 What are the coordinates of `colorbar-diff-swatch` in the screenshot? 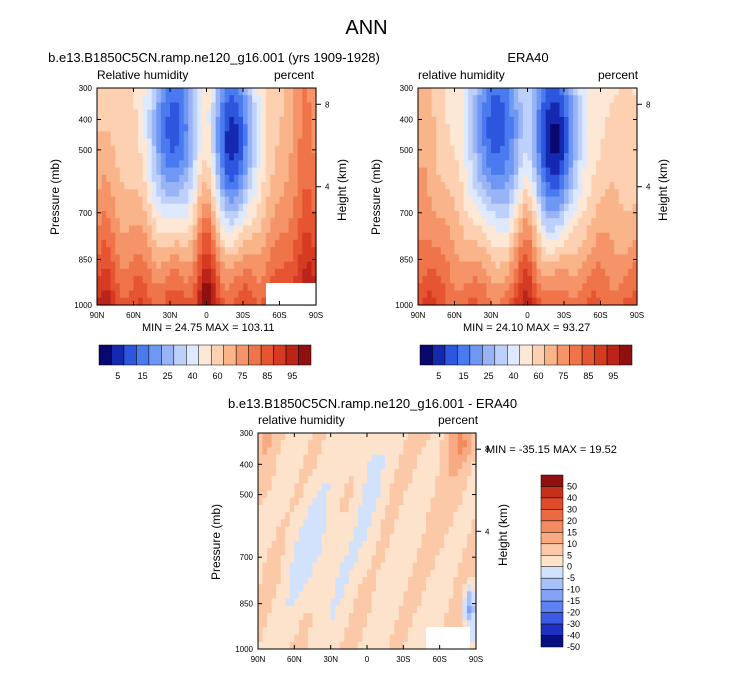 It's located at (552, 561).